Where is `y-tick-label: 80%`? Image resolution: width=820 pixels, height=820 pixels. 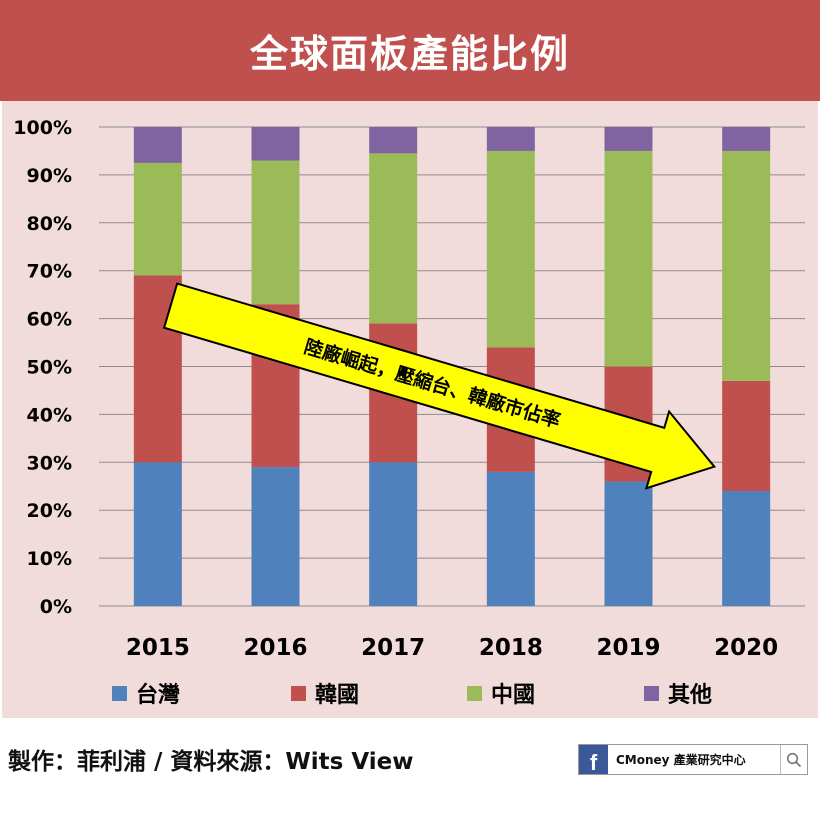 y-tick-label: 80% is located at coordinates (49, 224).